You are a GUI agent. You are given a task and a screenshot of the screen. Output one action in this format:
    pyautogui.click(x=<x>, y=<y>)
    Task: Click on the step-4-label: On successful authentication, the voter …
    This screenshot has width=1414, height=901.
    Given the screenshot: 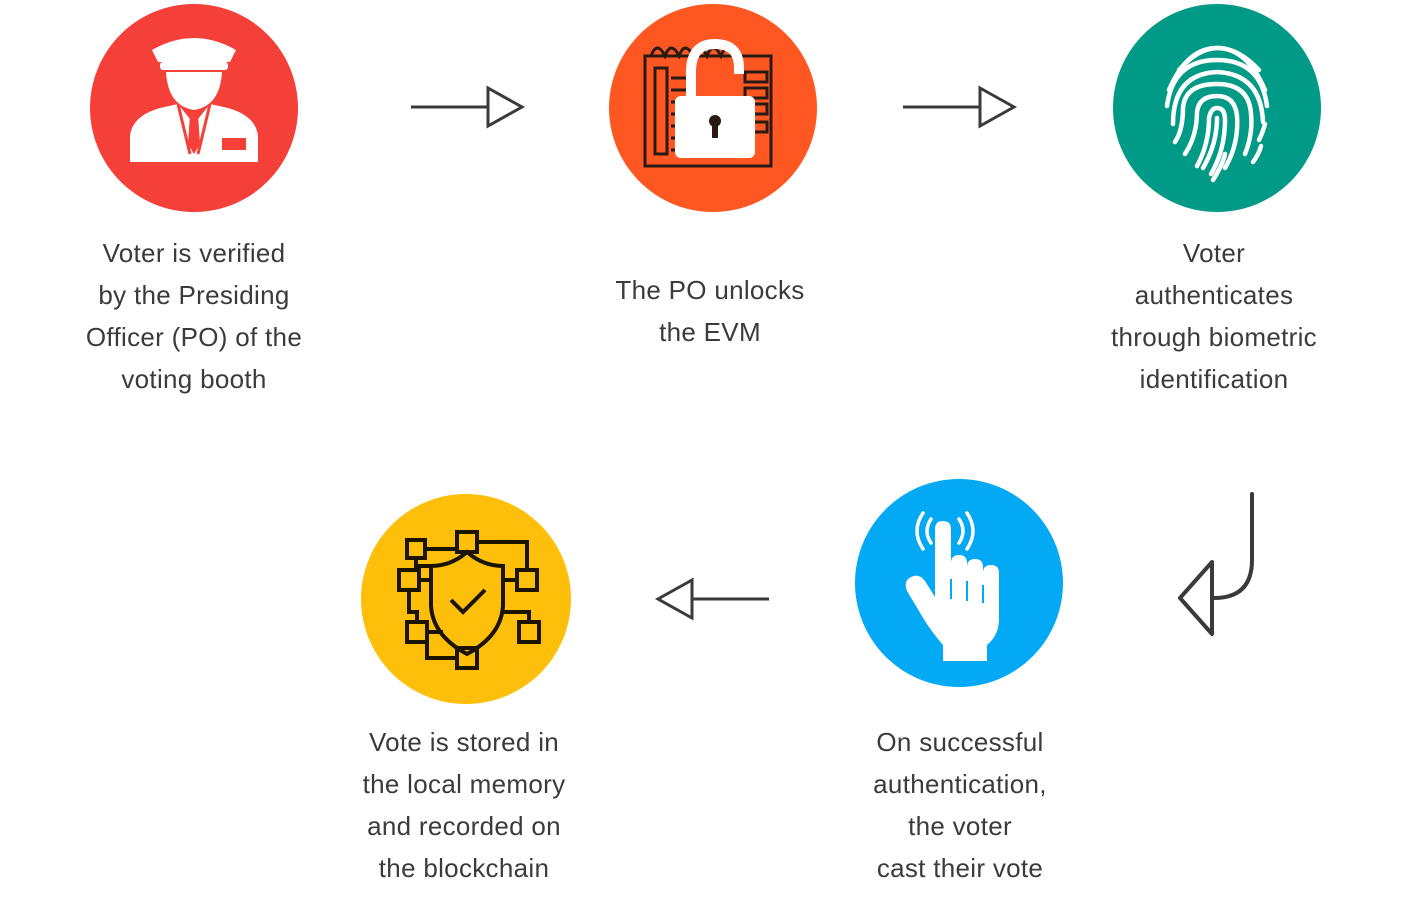 What is the action you would take?
    pyautogui.click(x=960, y=805)
    